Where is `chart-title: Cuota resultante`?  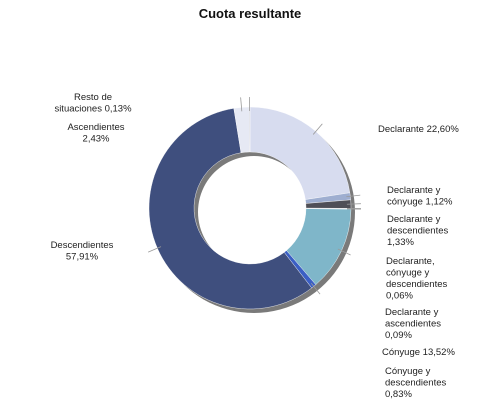
chart-title: Cuota resultante is located at coordinates (250, 13).